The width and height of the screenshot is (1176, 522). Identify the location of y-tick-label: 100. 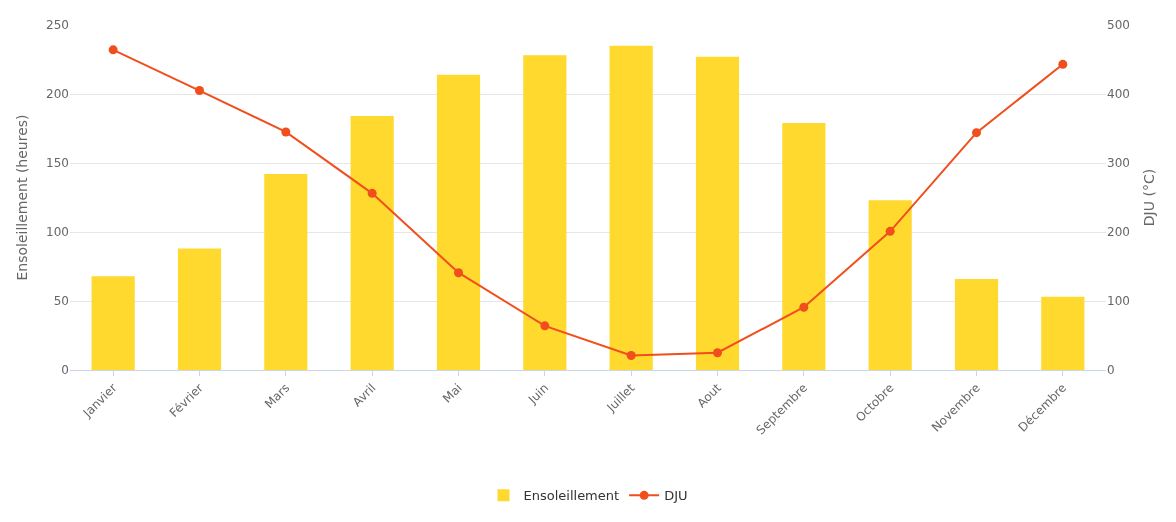
(57, 232).